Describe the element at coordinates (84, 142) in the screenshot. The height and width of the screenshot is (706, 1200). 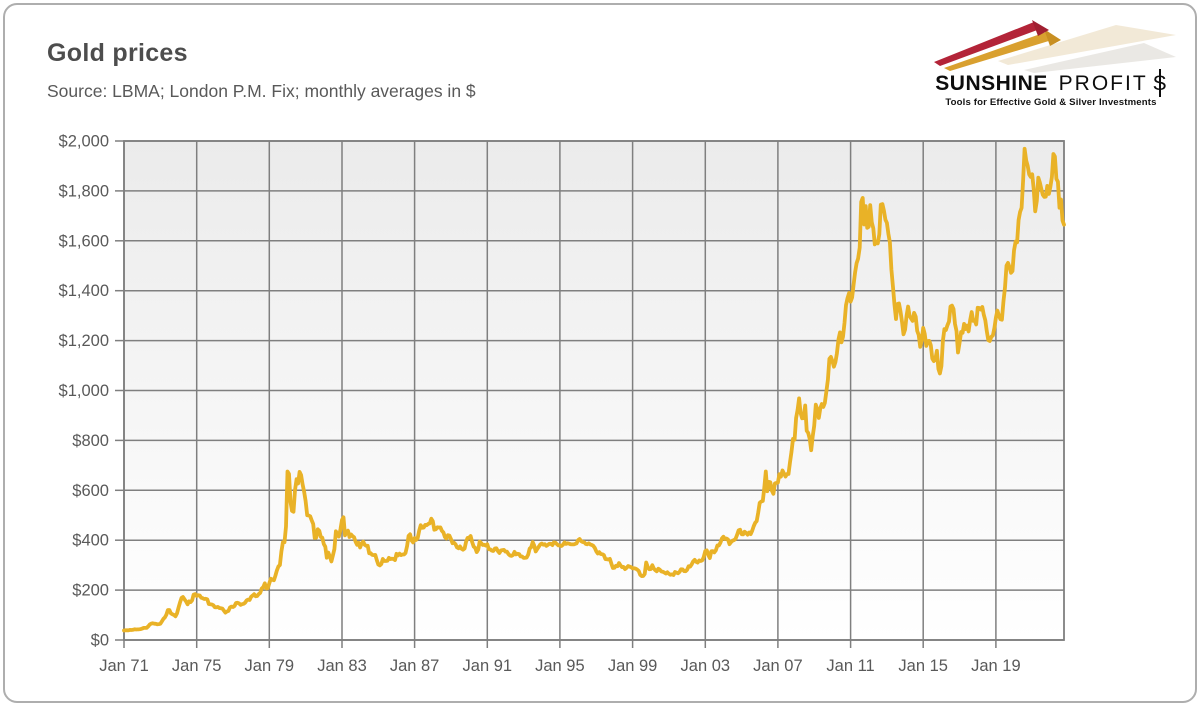
I see `y-tick-label: $2,000` at that location.